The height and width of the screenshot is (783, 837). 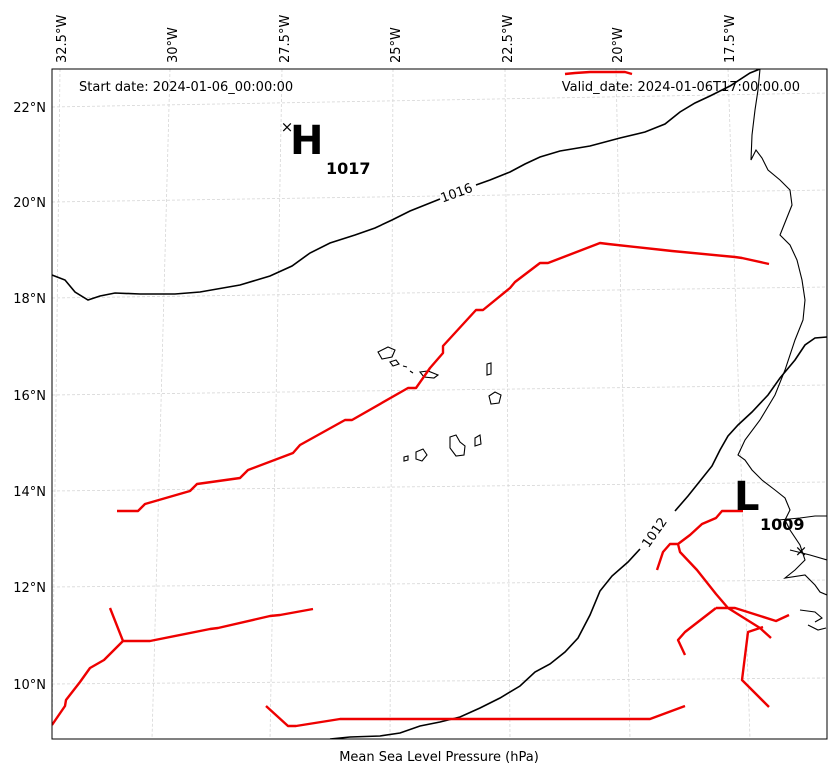 I want to click on front-east, so click(x=723, y=609).